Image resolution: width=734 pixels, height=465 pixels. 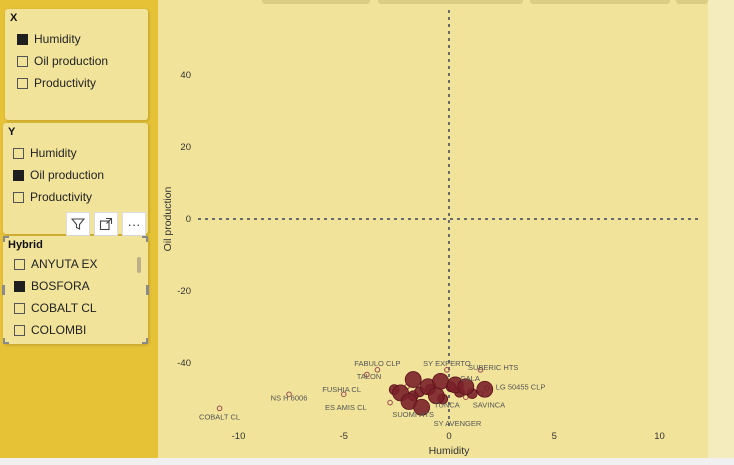 What do you see at coordinates (134, 224) in the screenshot?
I see `more-options-icon: ···` at bounding box center [134, 224].